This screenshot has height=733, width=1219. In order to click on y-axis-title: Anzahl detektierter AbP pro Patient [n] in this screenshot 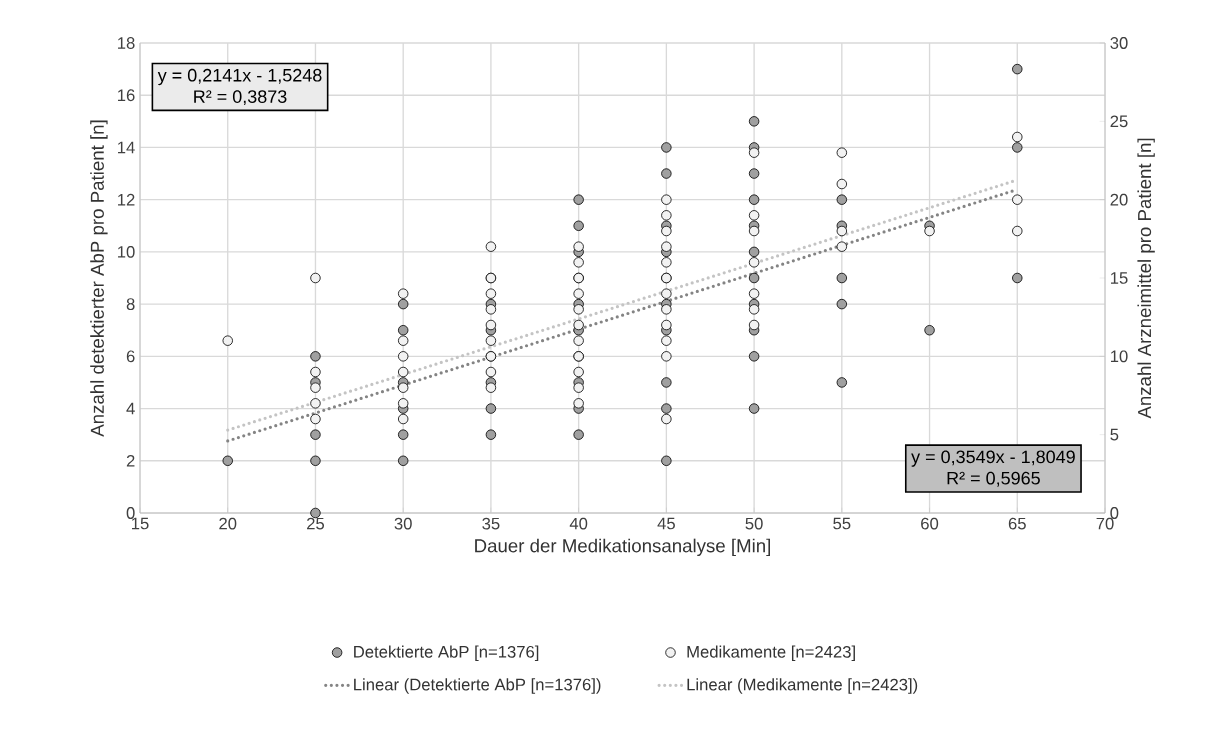, I will do `click(99, 278)`.